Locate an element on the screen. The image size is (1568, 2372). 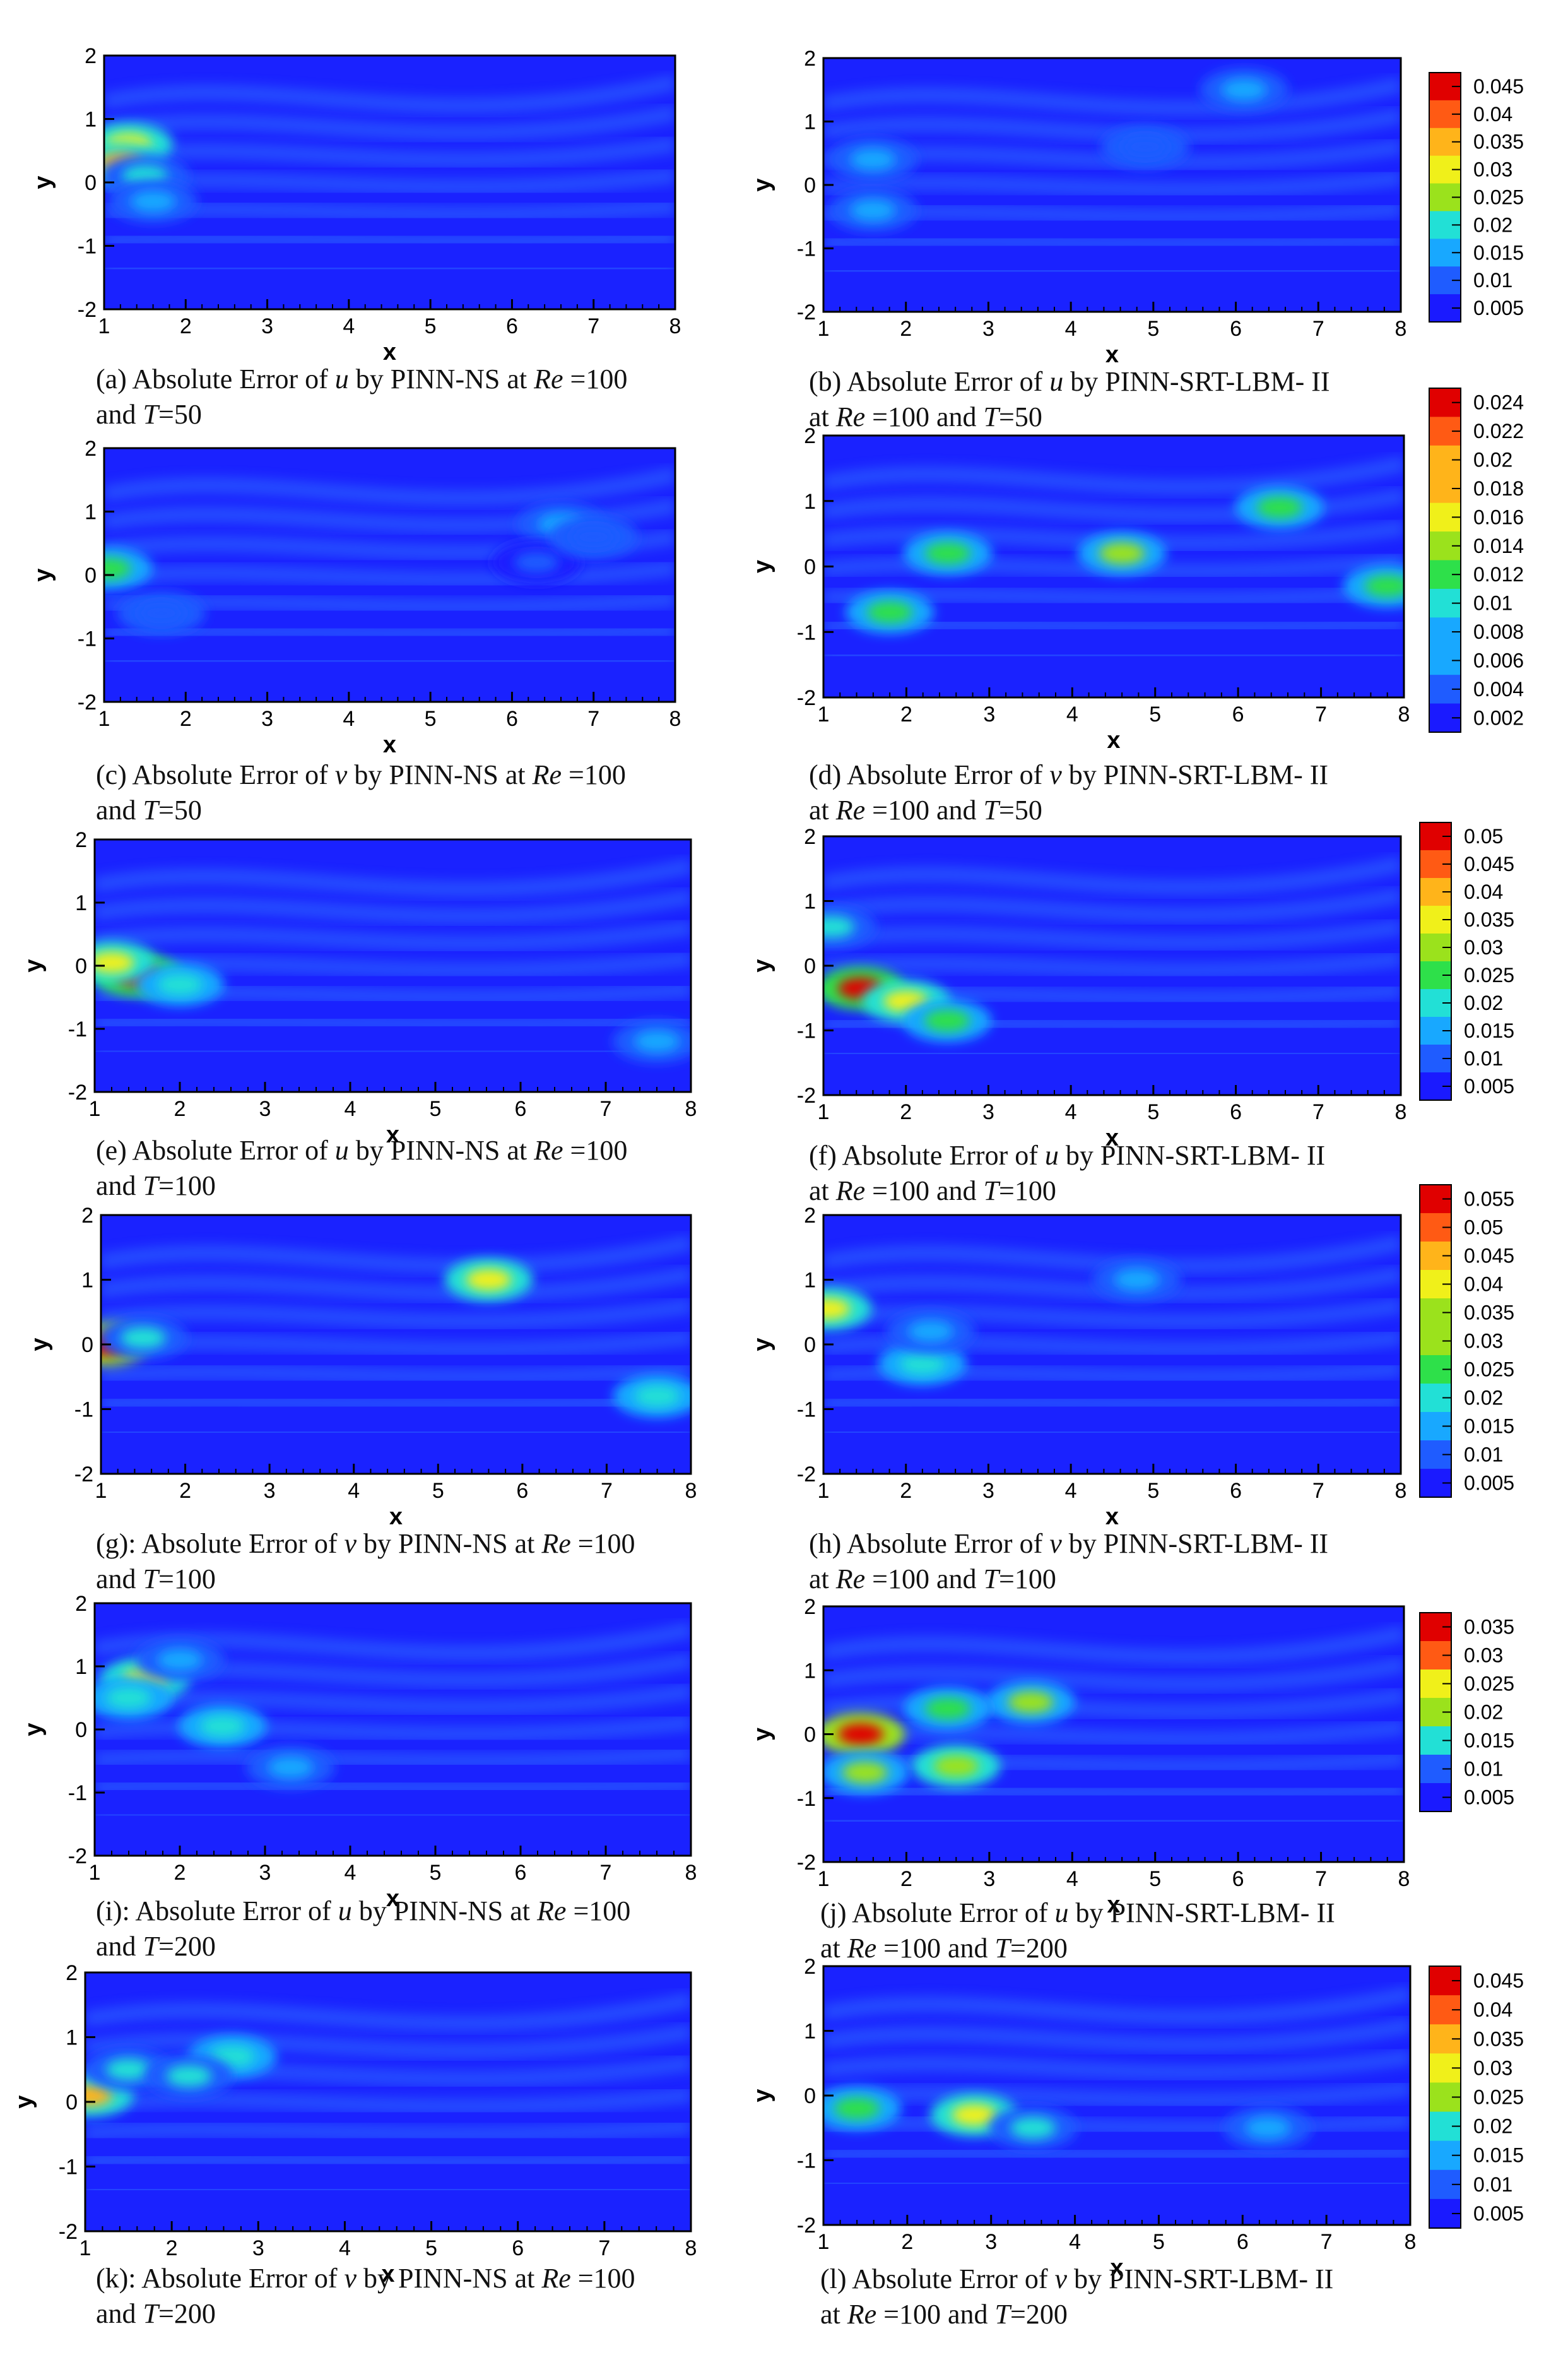
colorbar-label: 0.025 is located at coordinates (1489, 1684).